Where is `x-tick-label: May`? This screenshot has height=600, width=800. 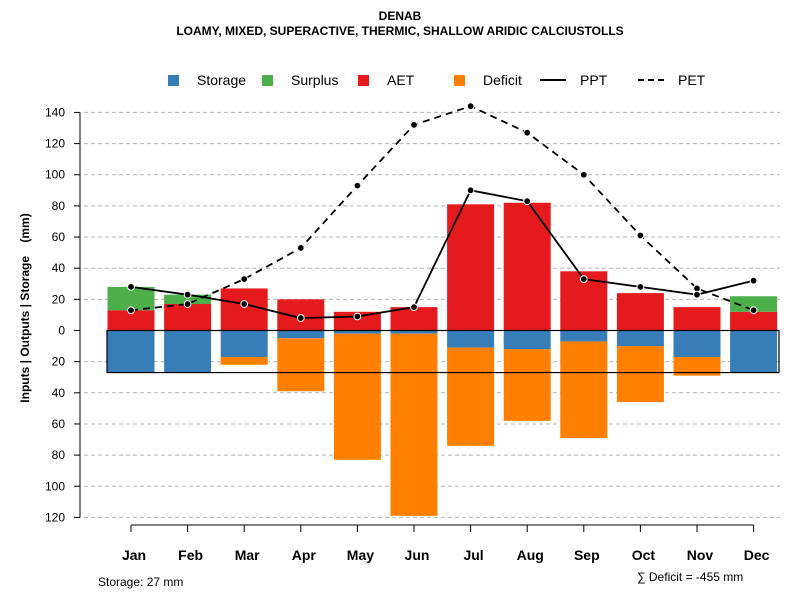 x-tick-label: May is located at coordinates (360, 555).